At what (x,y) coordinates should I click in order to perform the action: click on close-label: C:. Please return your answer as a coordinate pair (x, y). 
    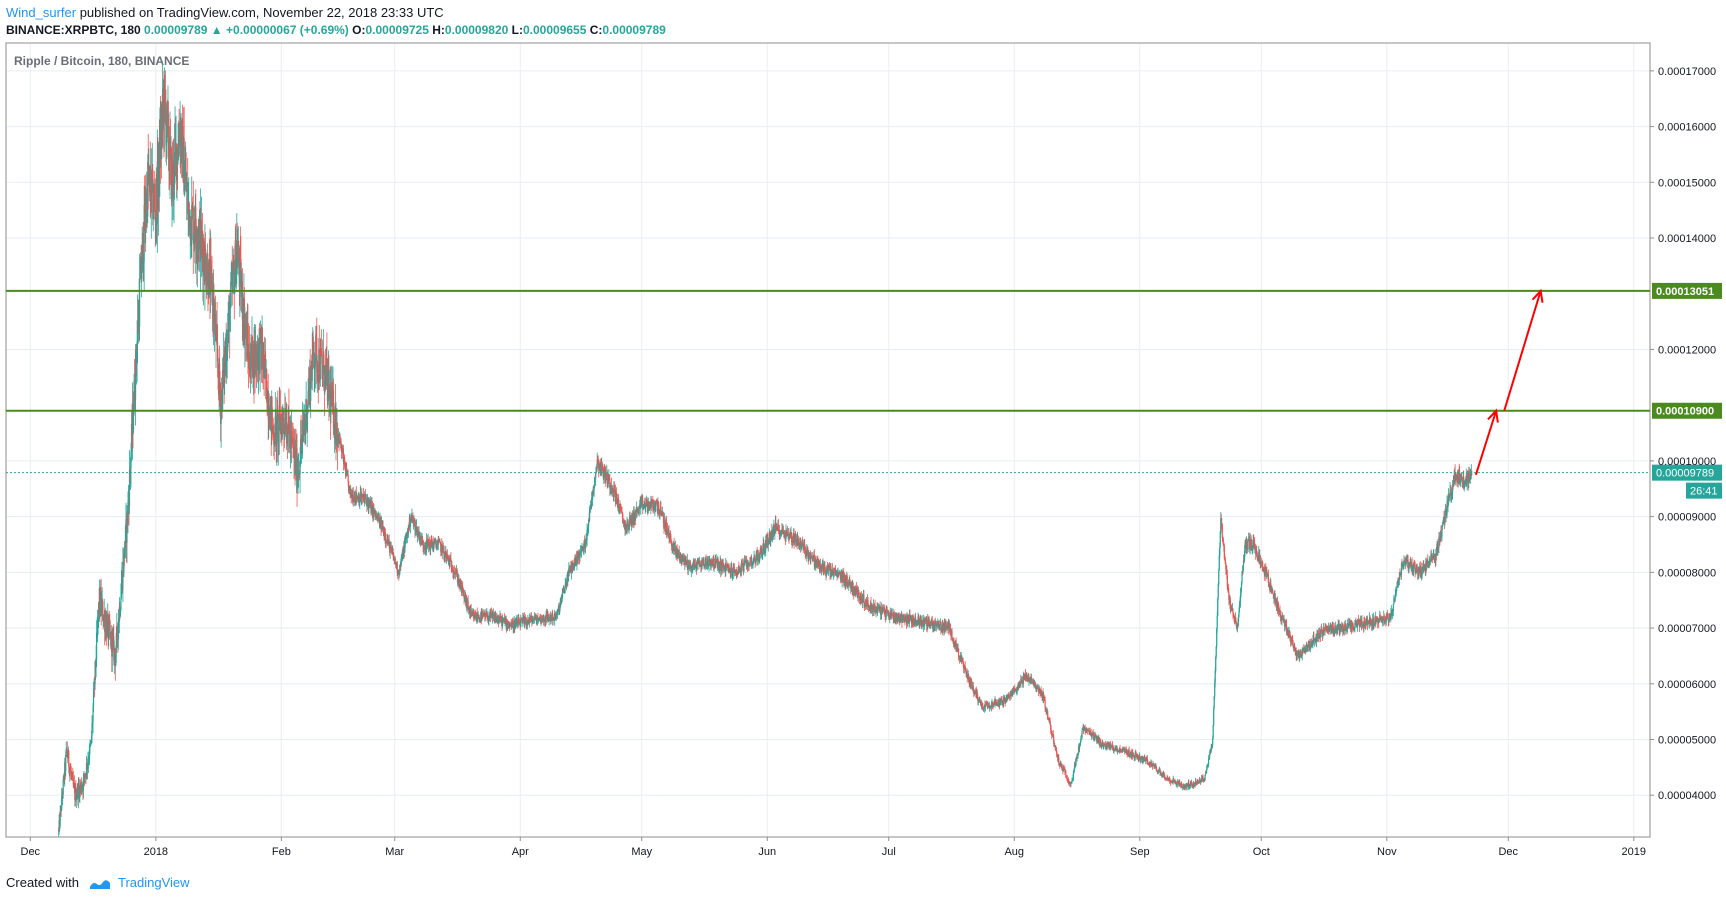
    Looking at the image, I should click on (596, 30).